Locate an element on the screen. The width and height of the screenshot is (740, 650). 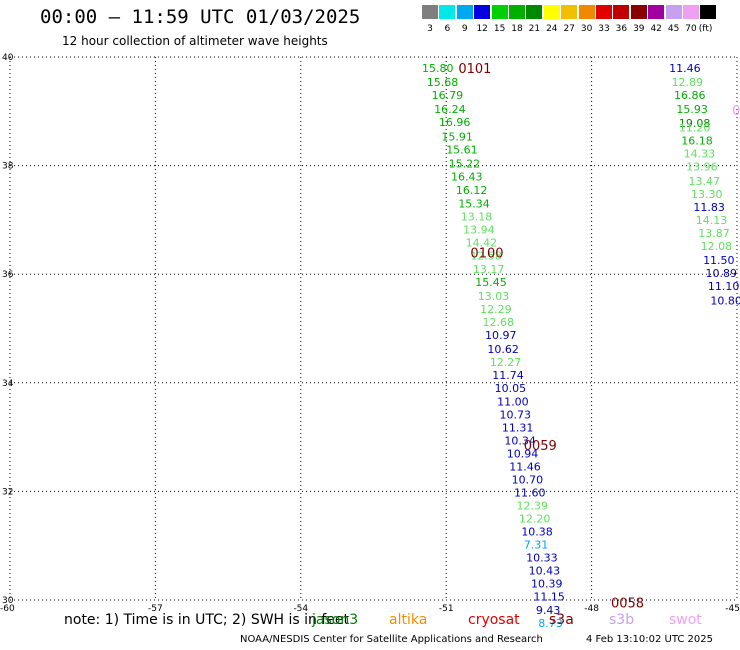
swh-value-label: 7.31 is located at coordinates (536, 545).